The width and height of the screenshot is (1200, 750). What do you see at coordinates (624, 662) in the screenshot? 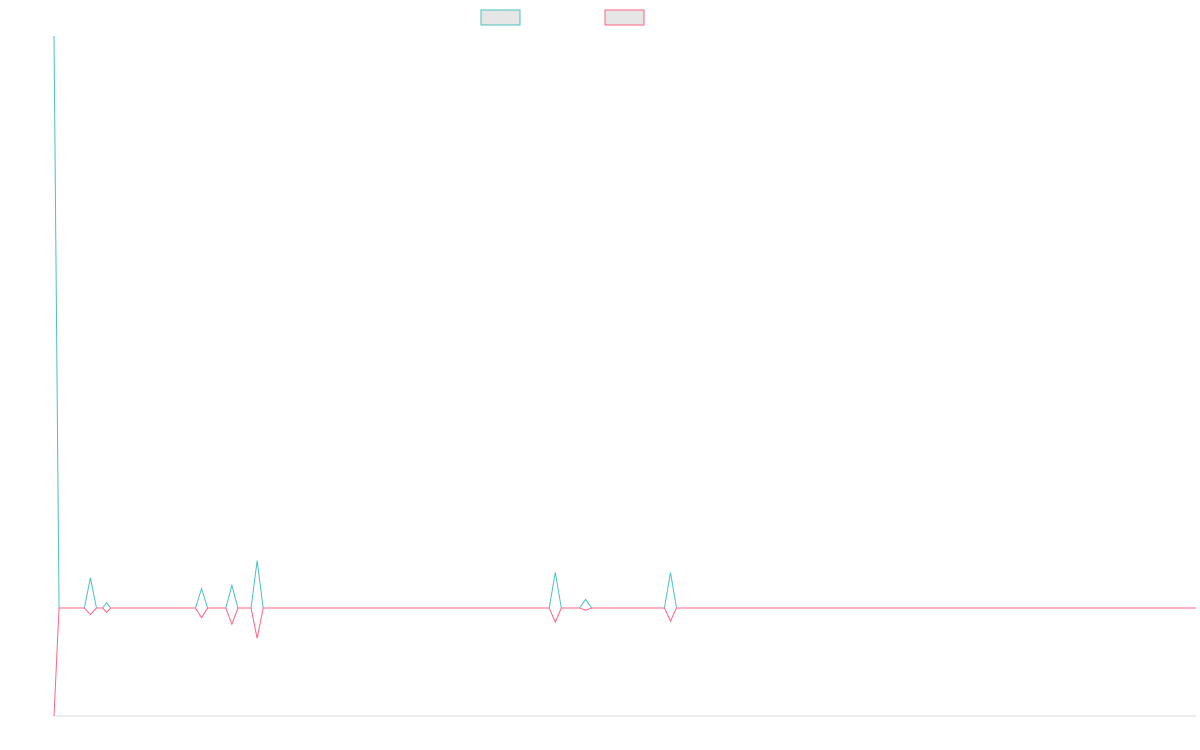
I see `series-2-line` at bounding box center [624, 662].